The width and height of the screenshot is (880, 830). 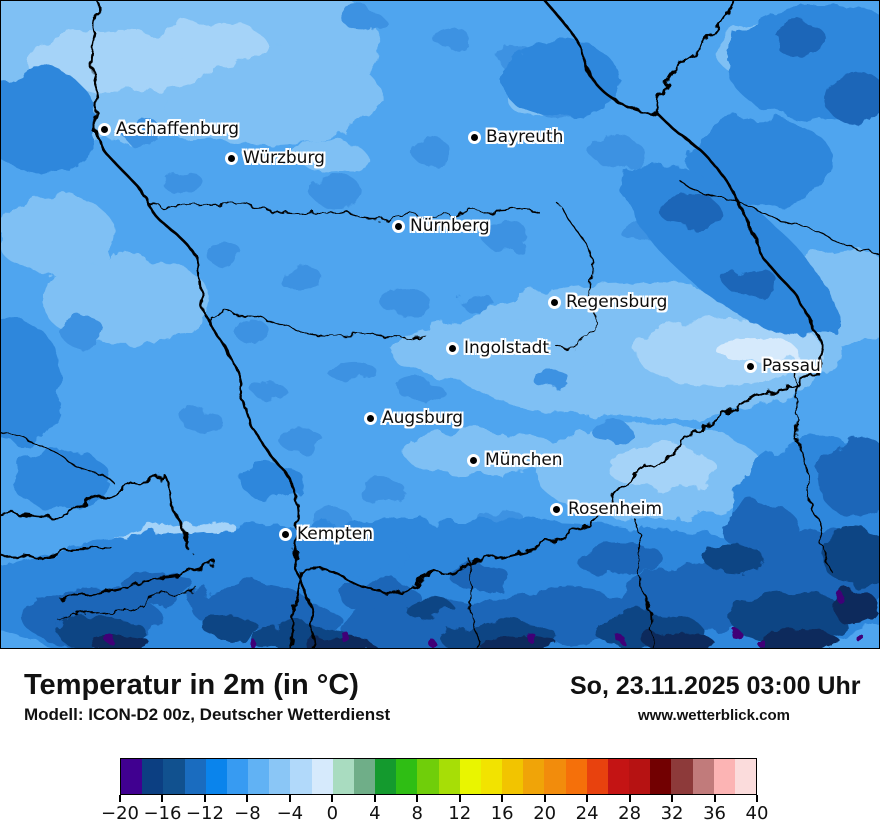 What do you see at coordinates (757, 813) in the screenshot?
I see `colorbar-tick-label: 40` at bounding box center [757, 813].